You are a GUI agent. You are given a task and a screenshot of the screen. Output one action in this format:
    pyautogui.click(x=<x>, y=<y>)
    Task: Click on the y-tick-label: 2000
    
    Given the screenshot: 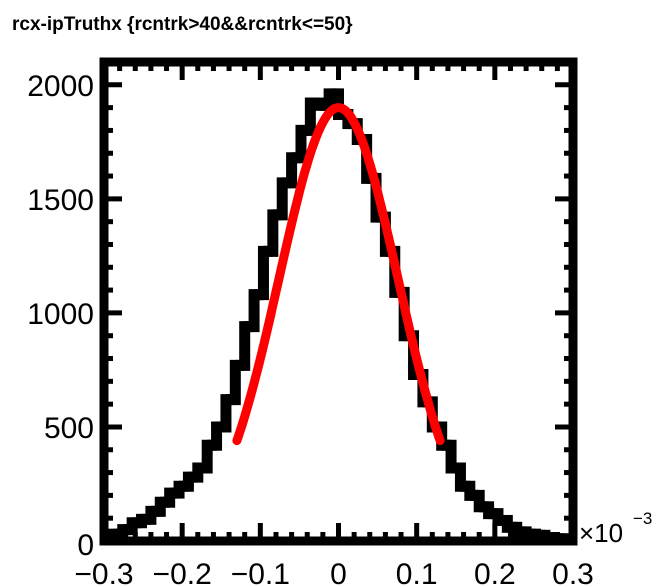 What is the action you would take?
    pyautogui.click(x=60, y=86)
    